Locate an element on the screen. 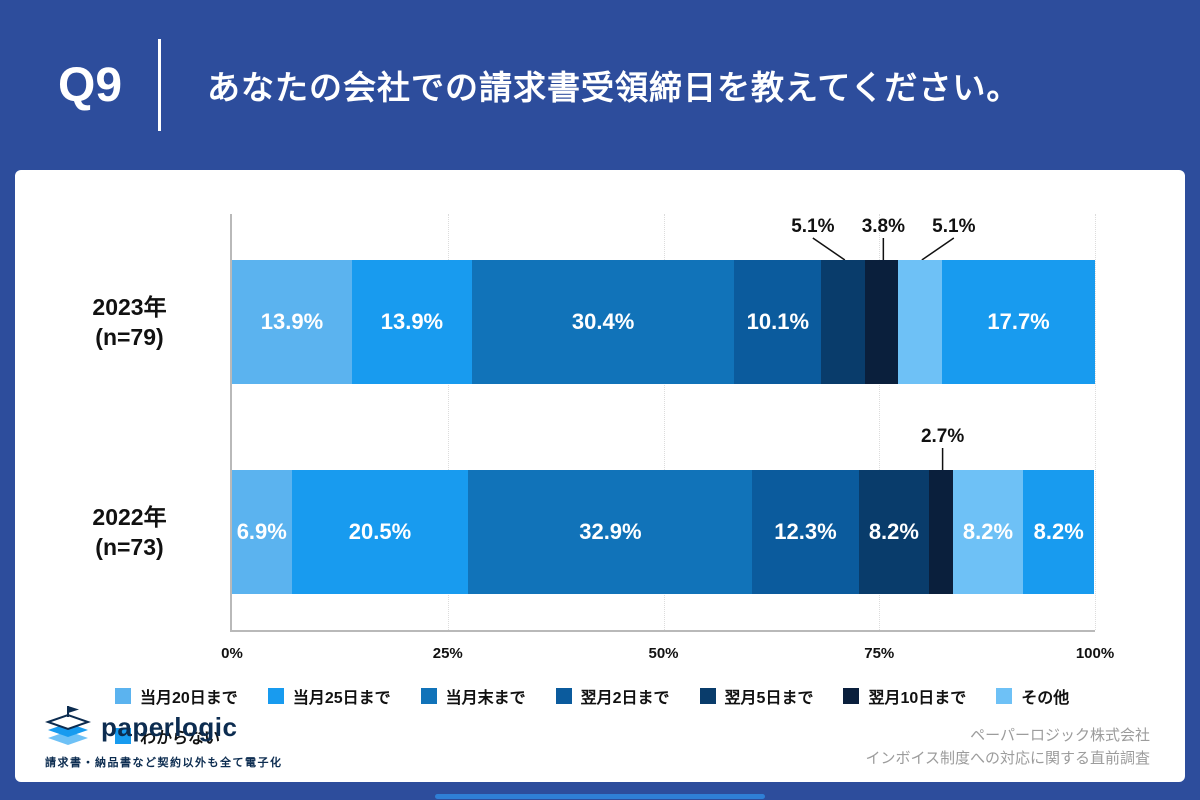  bar-segment-わからない: 17.7% is located at coordinates (1018, 322).